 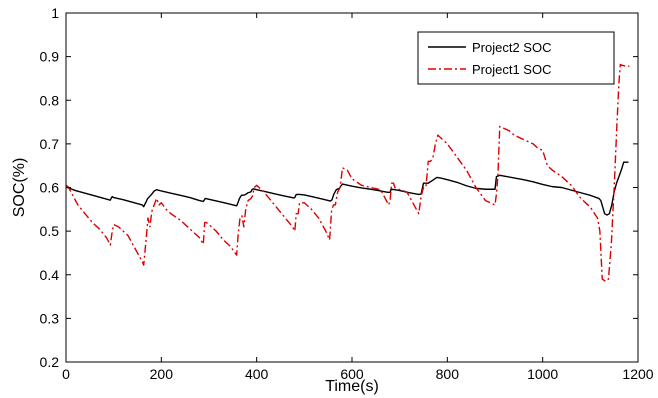 What do you see at coordinates (50, 57) in the screenshot?
I see `y-tick-label: 0.9` at bounding box center [50, 57].